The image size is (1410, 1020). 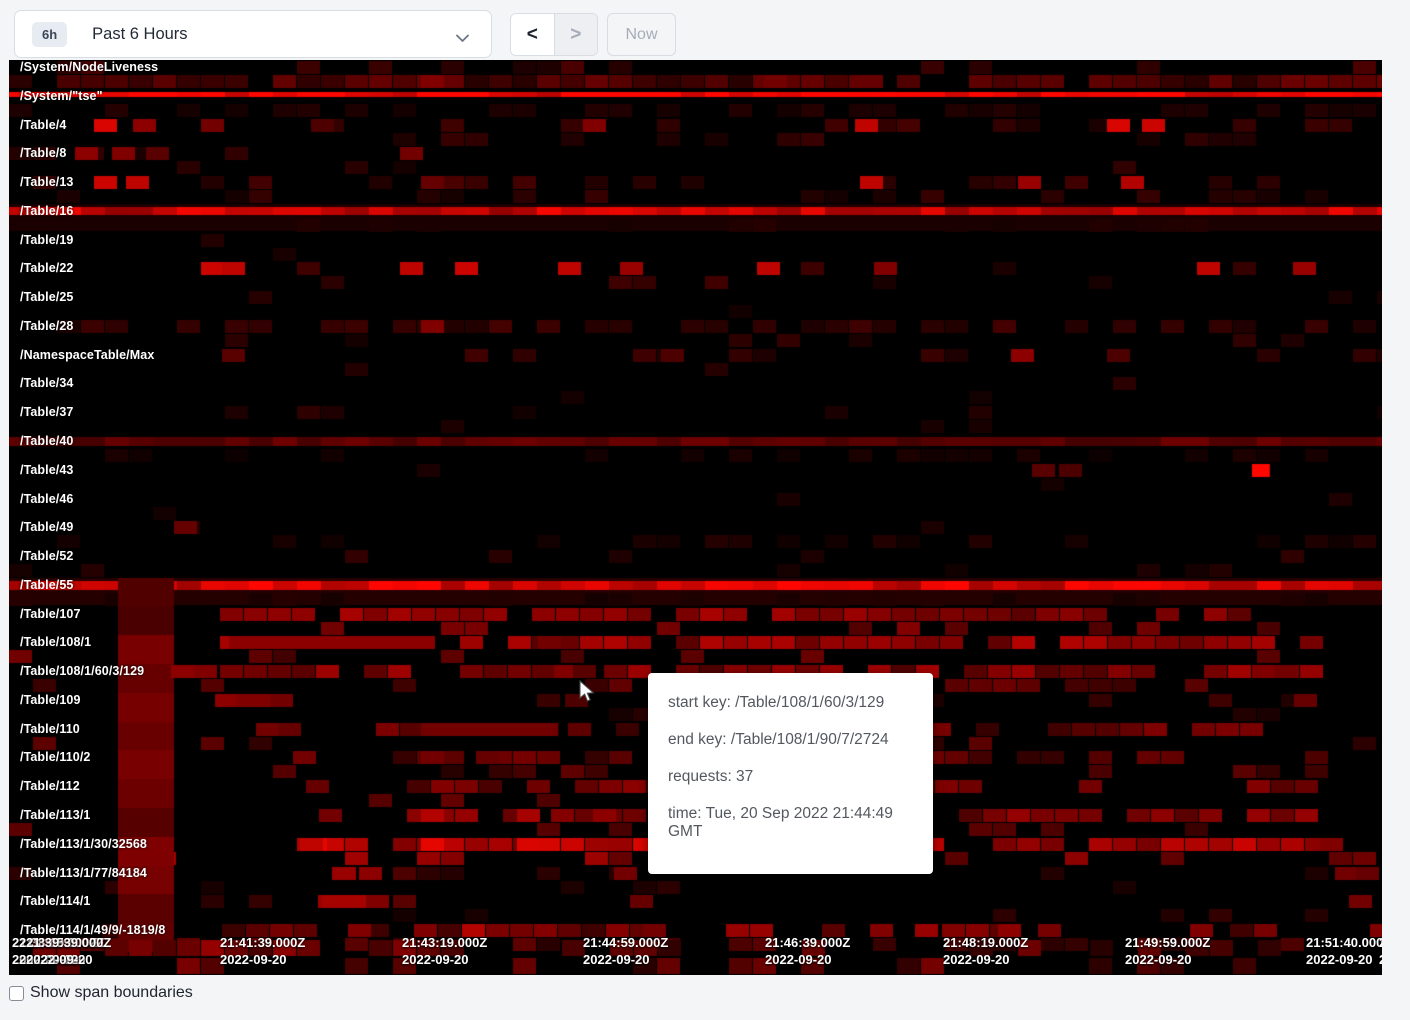 I want to click on row-label: /System/NodeLiveness, so click(x=89, y=67).